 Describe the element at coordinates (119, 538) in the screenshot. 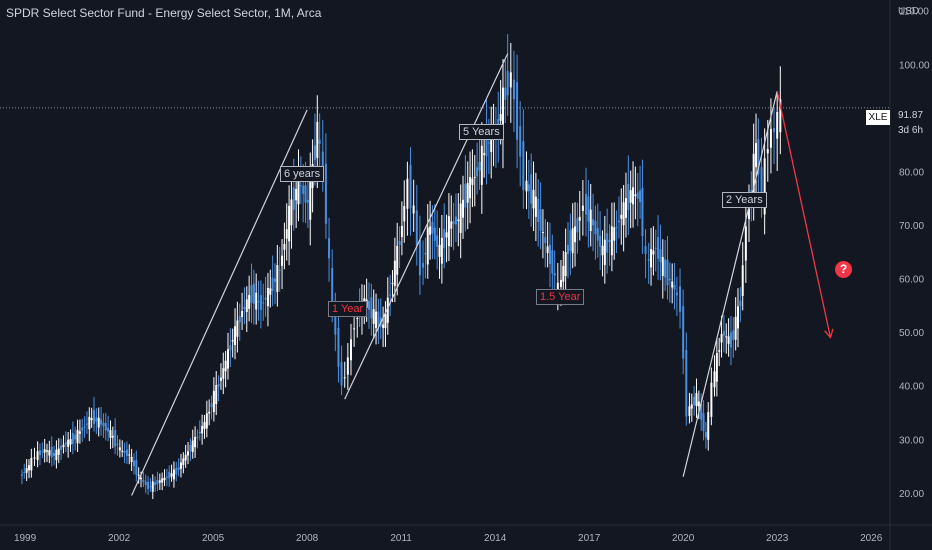

I see `x-tick-label-1: 2002` at that location.